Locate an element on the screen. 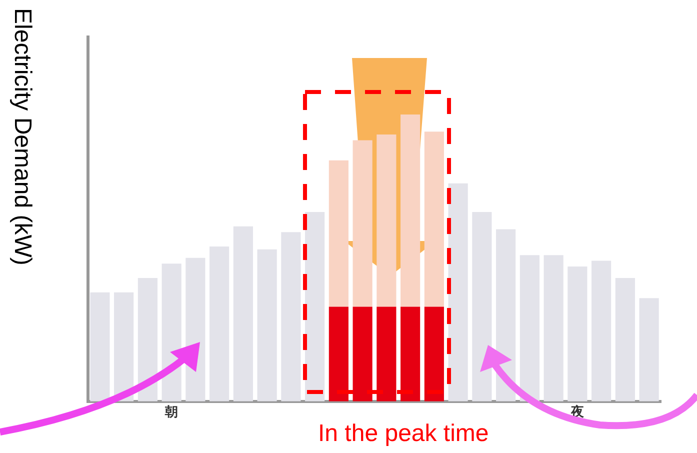 This screenshot has width=697, height=453. x-tick-label: 朝 is located at coordinates (171, 411).